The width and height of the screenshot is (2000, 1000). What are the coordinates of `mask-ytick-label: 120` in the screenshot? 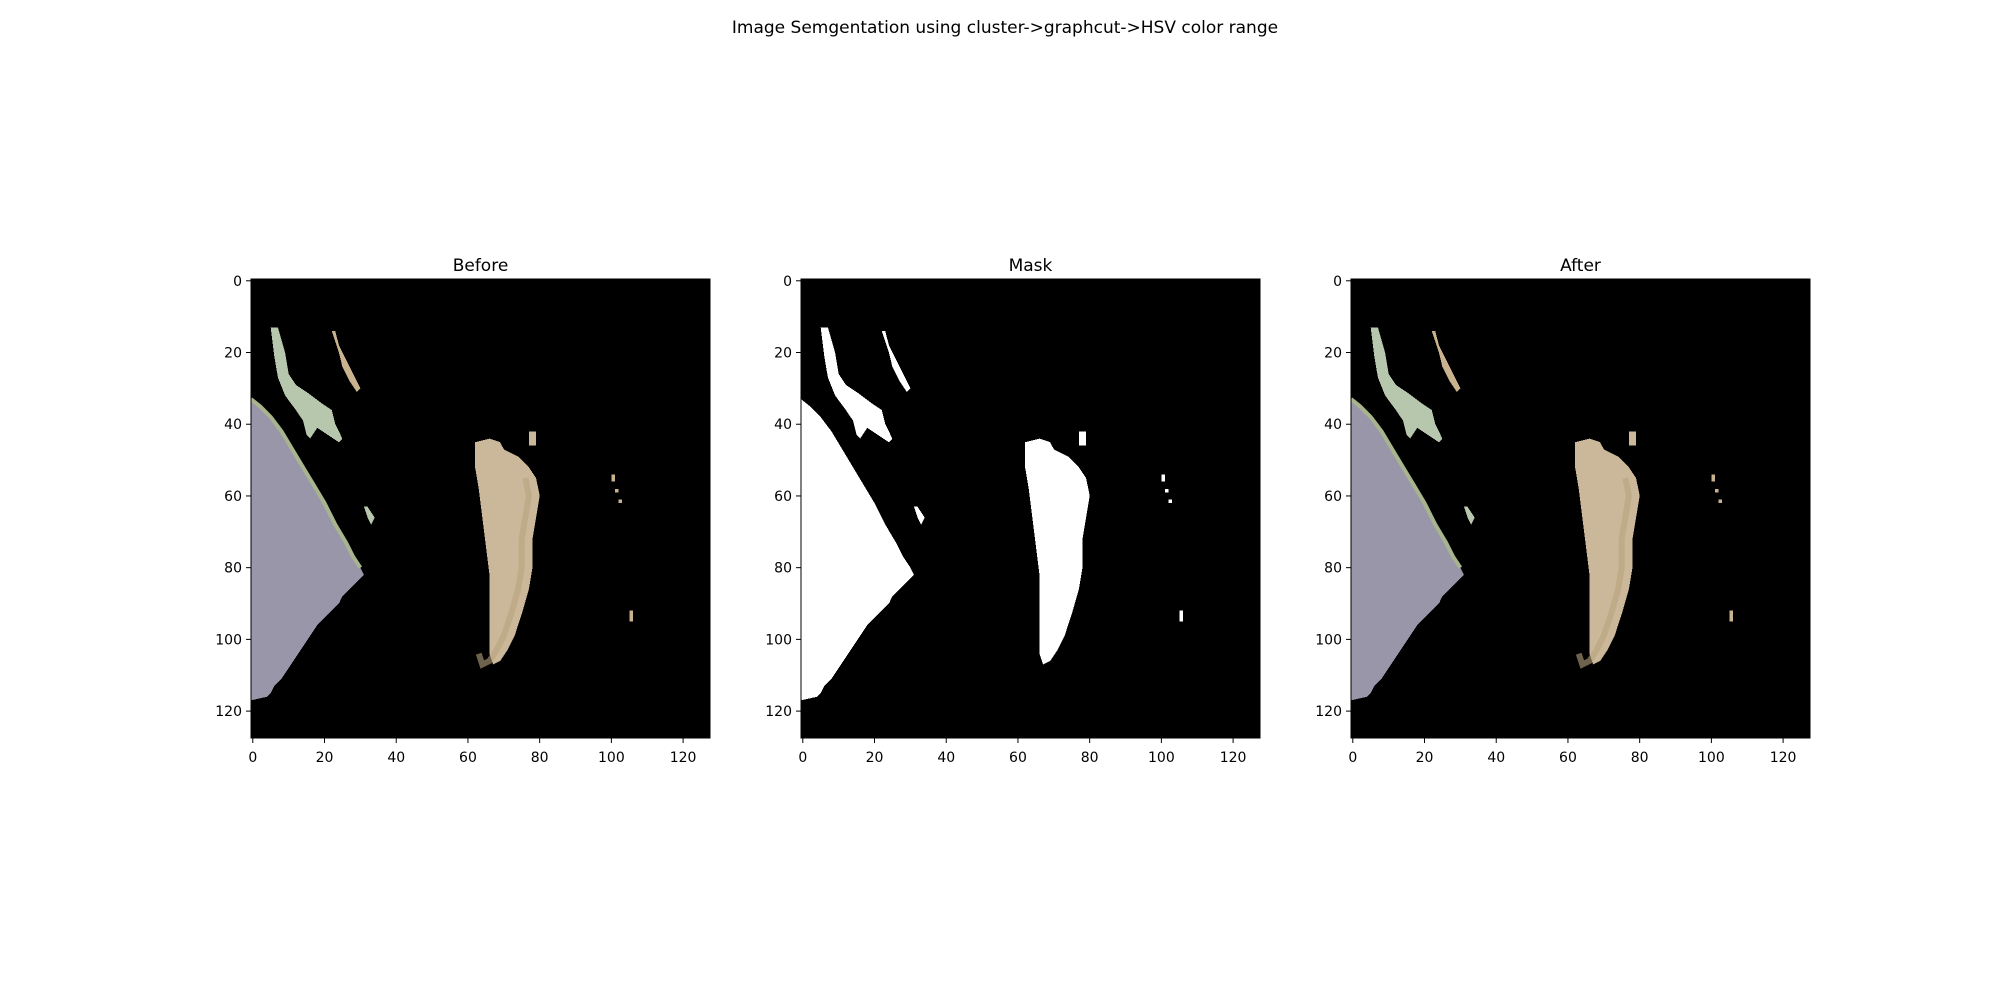 It's located at (778, 712).